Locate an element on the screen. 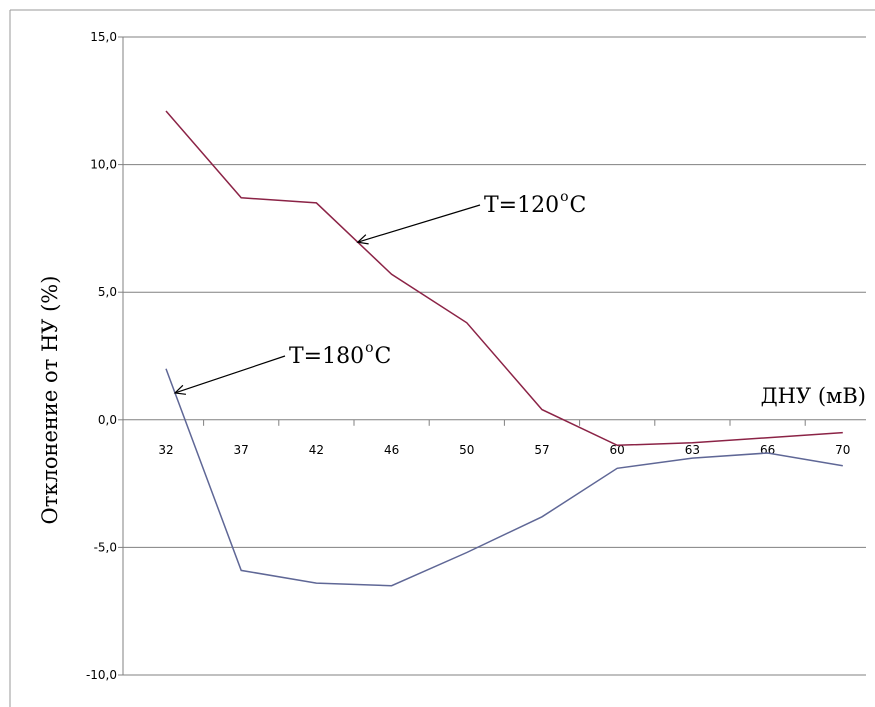 The width and height of the screenshot is (875, 707). x-tick-label: 37 is located at coordinates (241, 450).